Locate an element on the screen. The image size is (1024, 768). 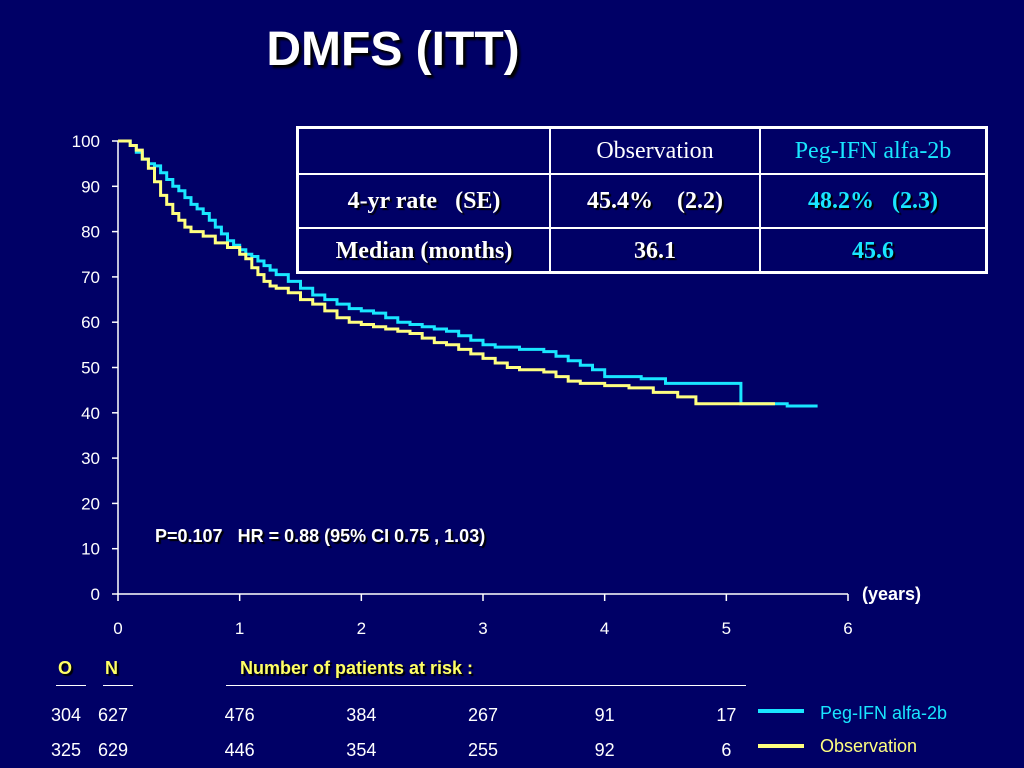
page-title: DMFS (ITT) is located at coordinates (393, 49).